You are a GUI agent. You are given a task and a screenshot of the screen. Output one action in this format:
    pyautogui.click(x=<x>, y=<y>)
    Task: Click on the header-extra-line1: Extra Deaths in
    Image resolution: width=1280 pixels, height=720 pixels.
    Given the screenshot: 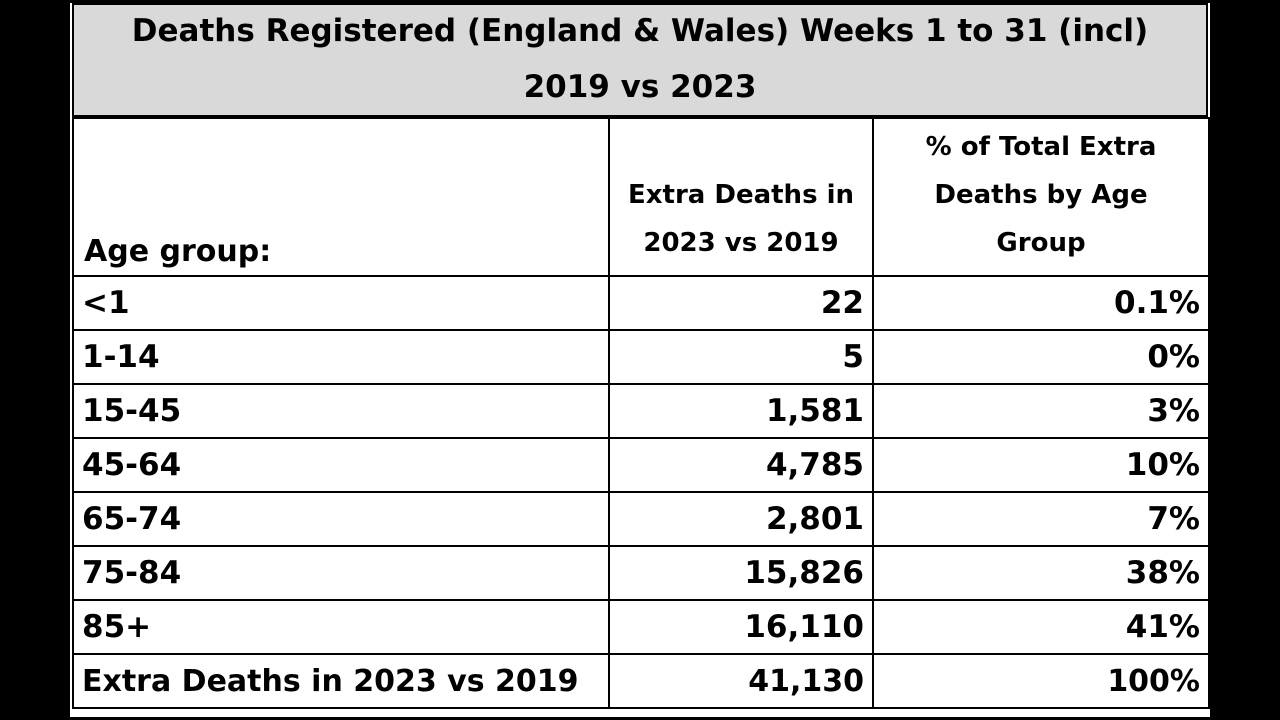 What is the action you would take?
    pyautogui.click(x=741, y=195)
    